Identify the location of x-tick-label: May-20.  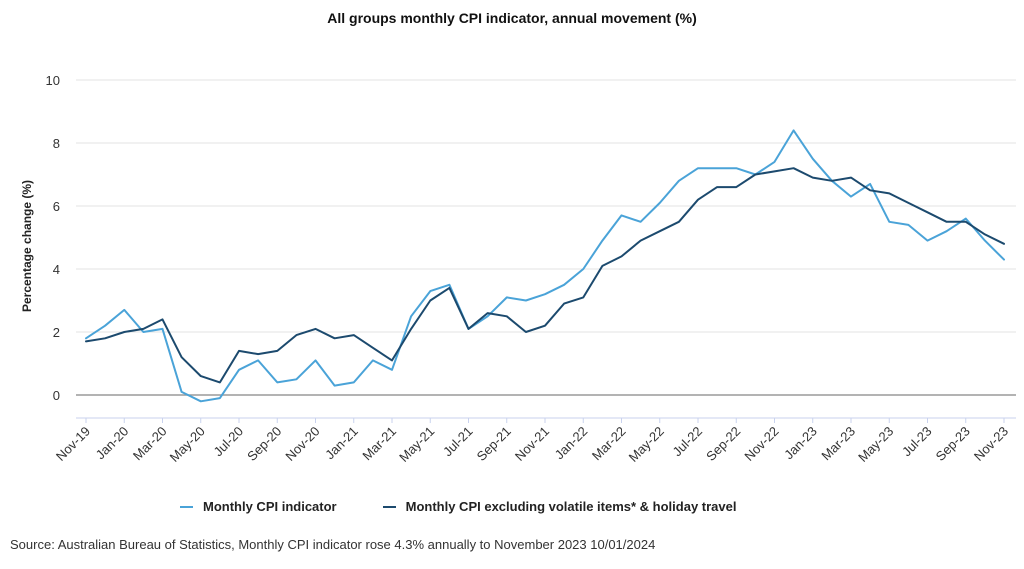
(187, 444).